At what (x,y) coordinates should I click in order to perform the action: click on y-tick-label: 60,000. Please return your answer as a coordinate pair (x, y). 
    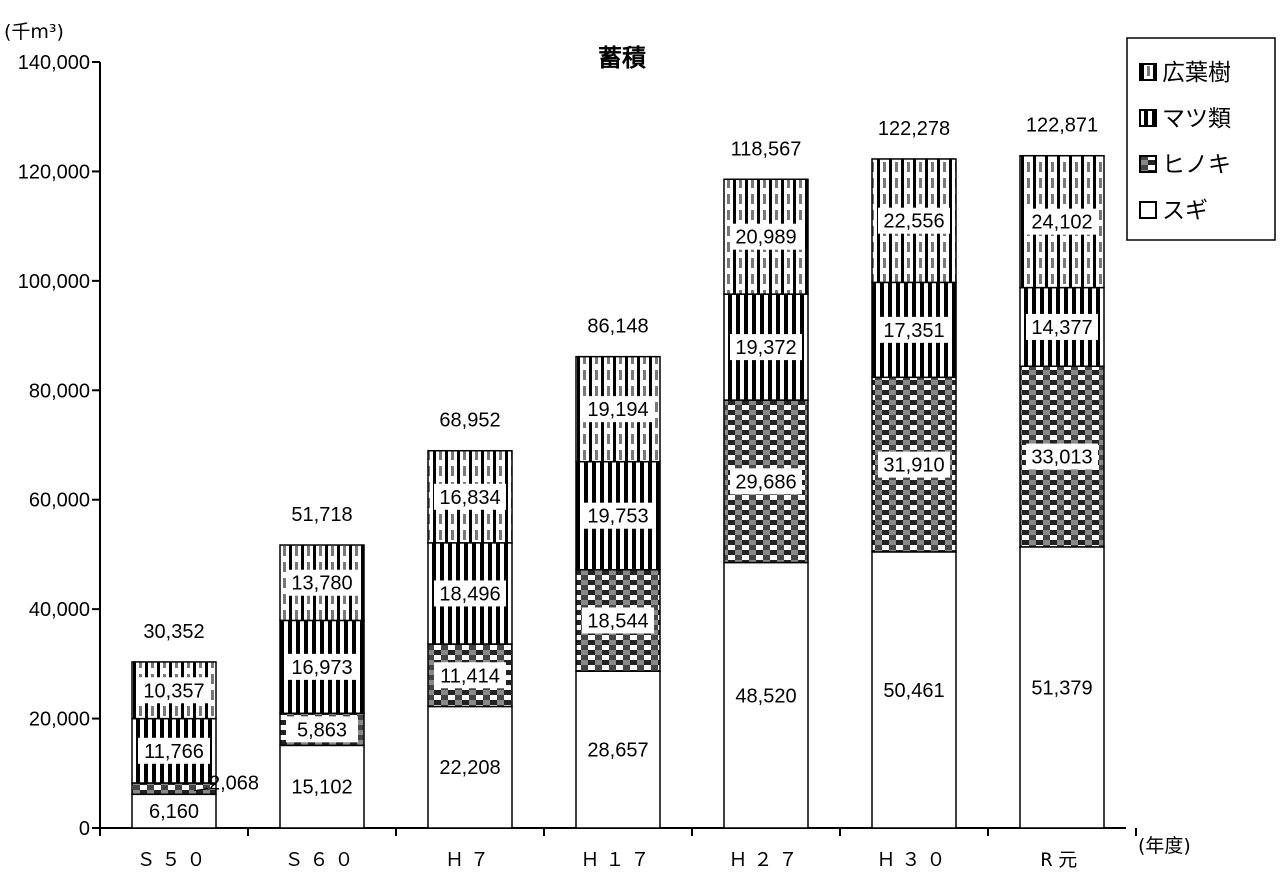
    Looking at the image, I should click on (59, 501).